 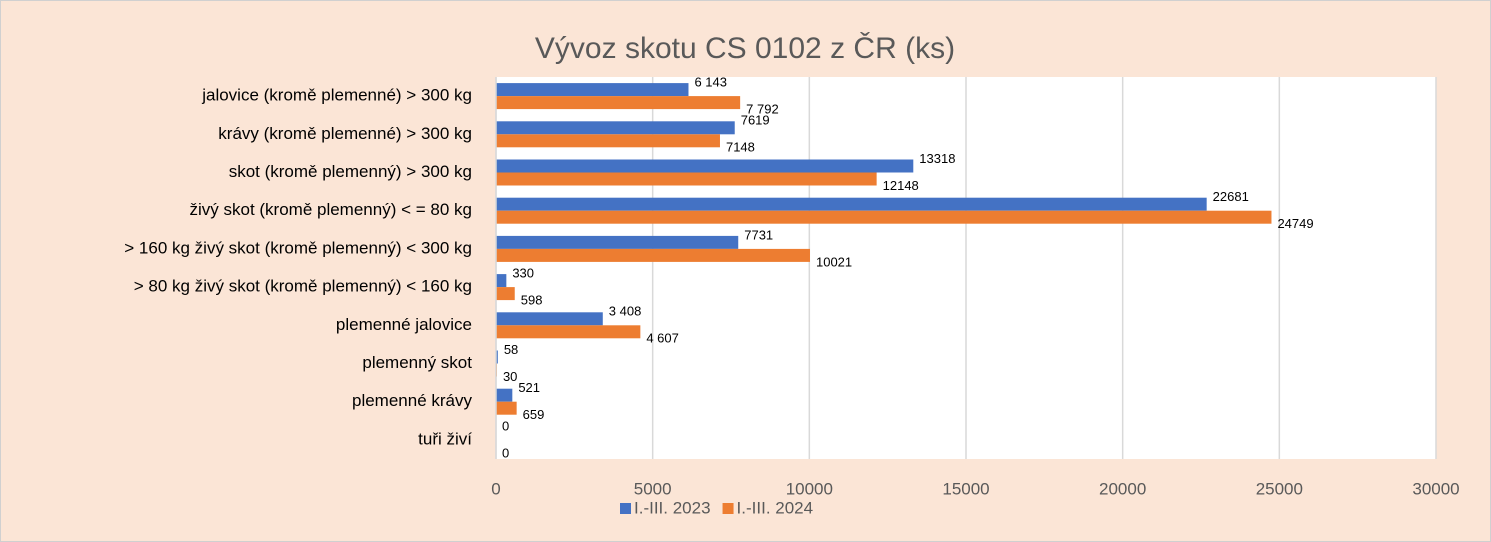 I want to click on y-tick-label: skot (kromě plemenný) > 300 kg, so click(x=350, y=171).